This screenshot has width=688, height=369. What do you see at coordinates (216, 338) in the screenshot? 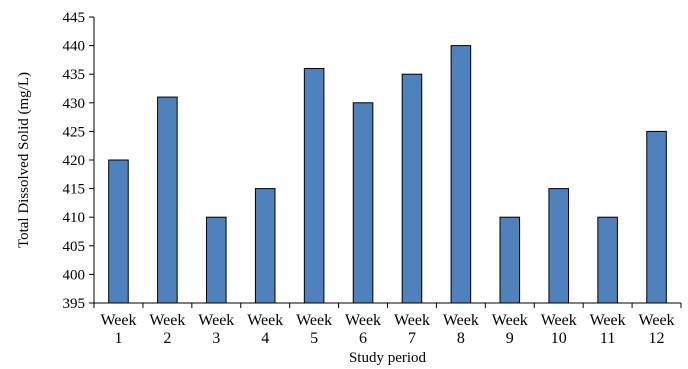
I see `x-category-label-line: 3` at bounding box center [216, 338].